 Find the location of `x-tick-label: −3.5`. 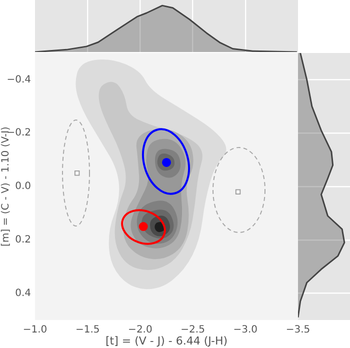

x-tick-label: −3.5 is located at coordinates (298, 330).